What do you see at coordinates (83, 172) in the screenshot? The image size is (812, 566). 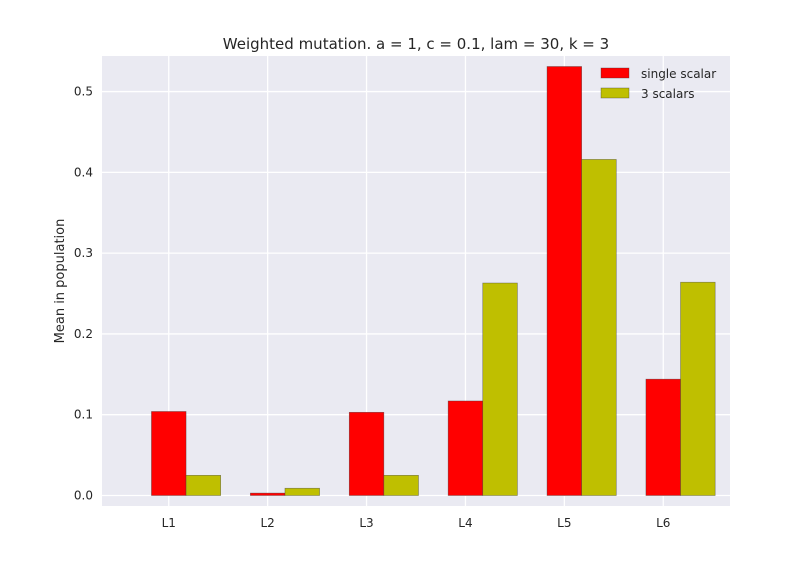 I see `y-tick-label: 0.4` at bounding box center [83, 172].